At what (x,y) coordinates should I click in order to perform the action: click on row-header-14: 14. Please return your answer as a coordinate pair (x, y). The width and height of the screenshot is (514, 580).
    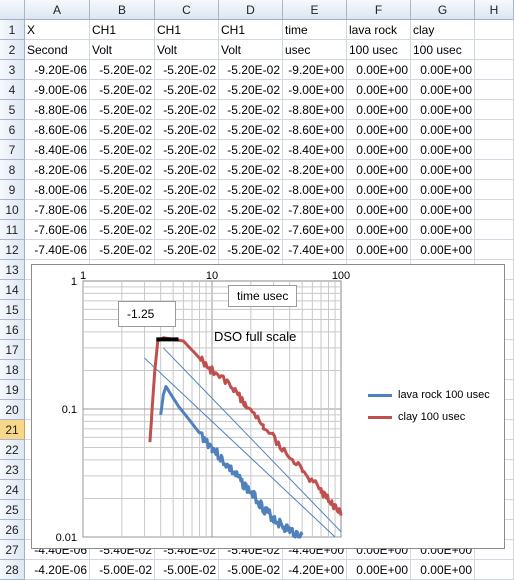
    Looking at the image, I should click on (12, 290).